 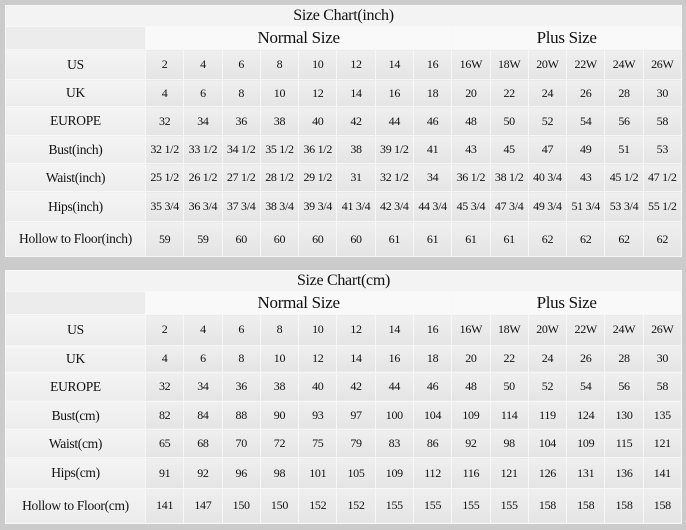 I want to click on size-value-cell: 51, so click(x=624, y=149).